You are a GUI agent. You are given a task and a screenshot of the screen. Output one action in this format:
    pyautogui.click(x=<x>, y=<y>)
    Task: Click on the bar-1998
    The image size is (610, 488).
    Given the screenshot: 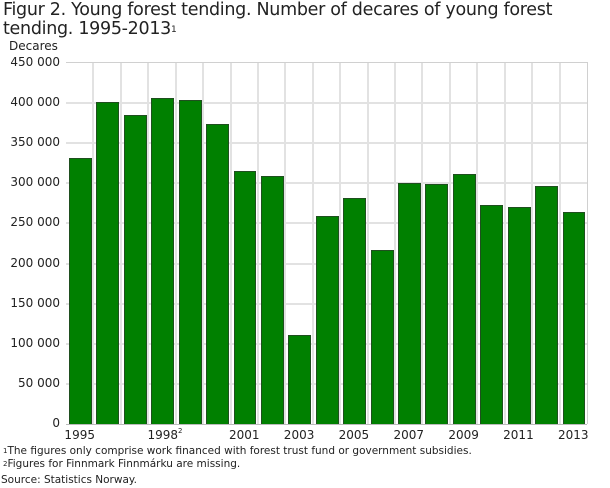 What is the action you would take?
    pyautogui.click(x=163, y=261)
    